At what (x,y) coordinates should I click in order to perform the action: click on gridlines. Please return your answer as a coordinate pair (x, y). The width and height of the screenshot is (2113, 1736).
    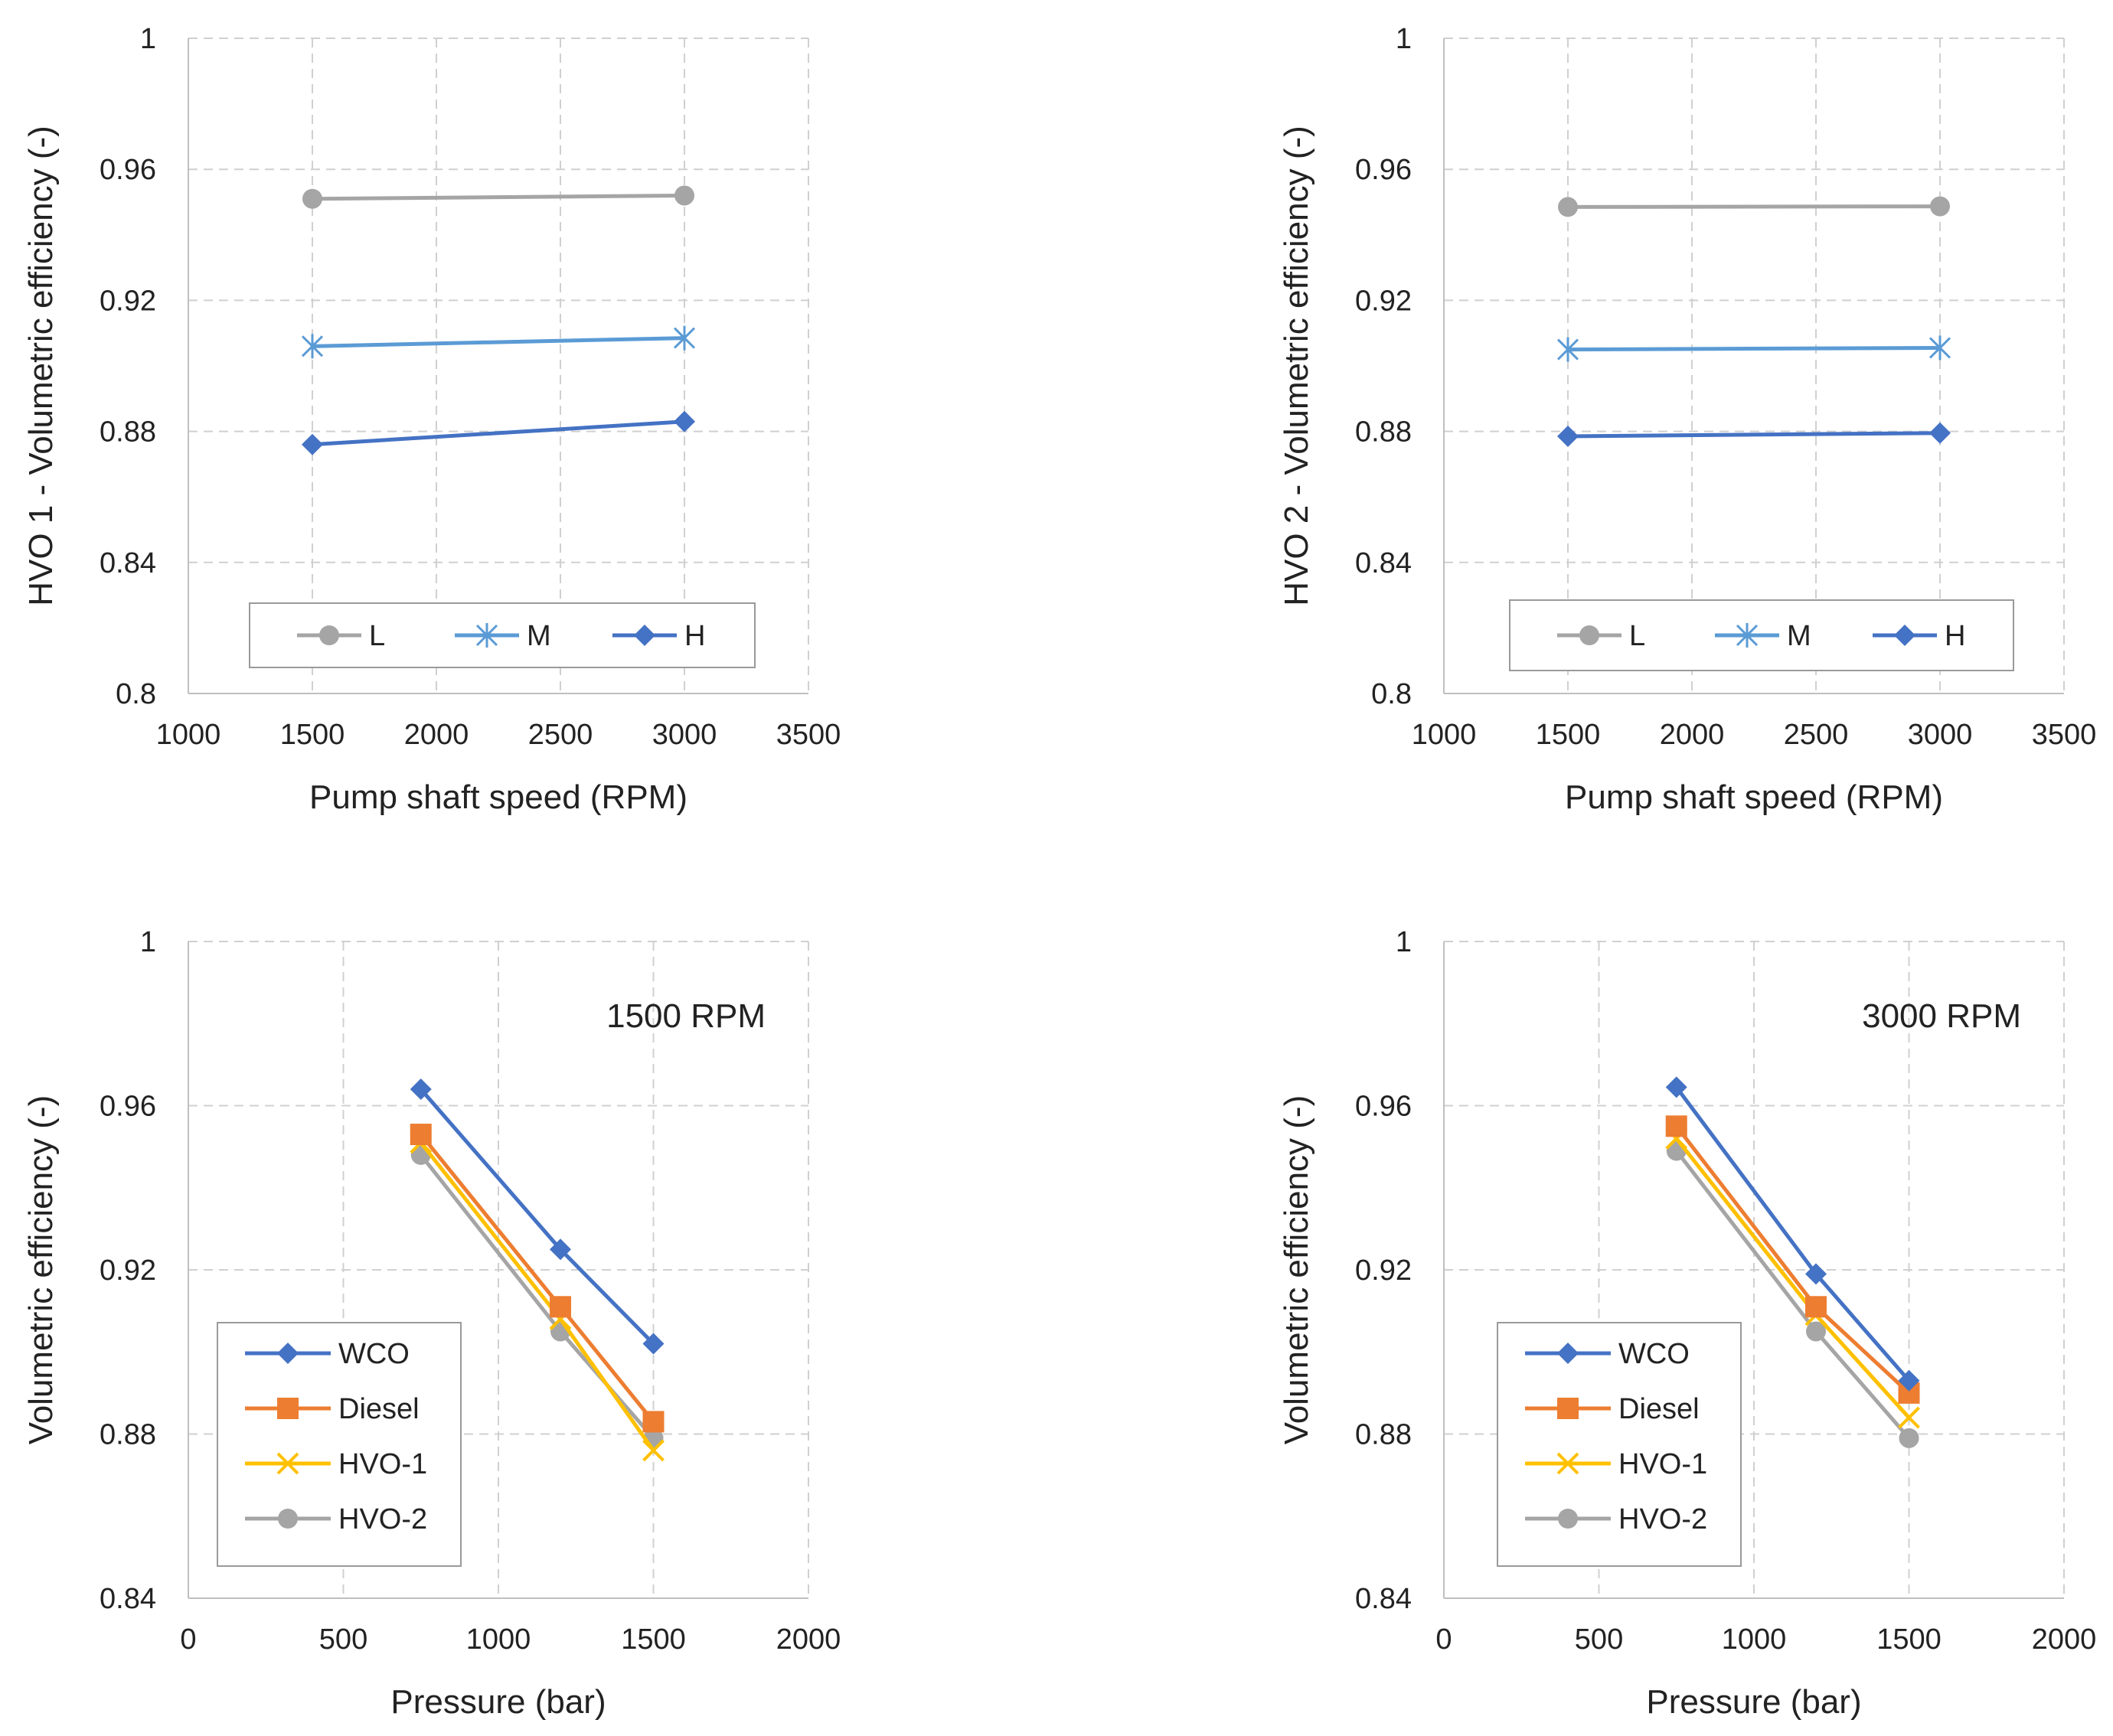
    Looking at the image, I should click on (498, 366).